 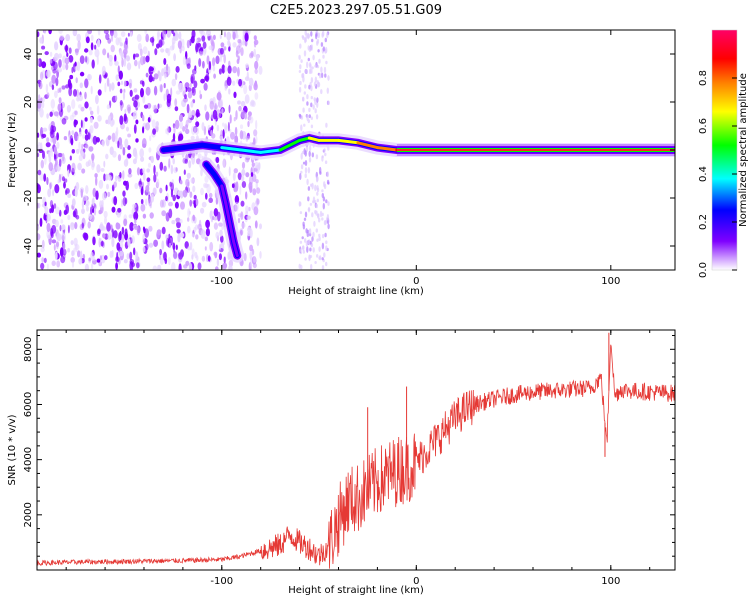 What do you see at coordinates (28, 459) in the screenshot?
I see `y-tick-label: 4000` at bounding box center [28, 459].